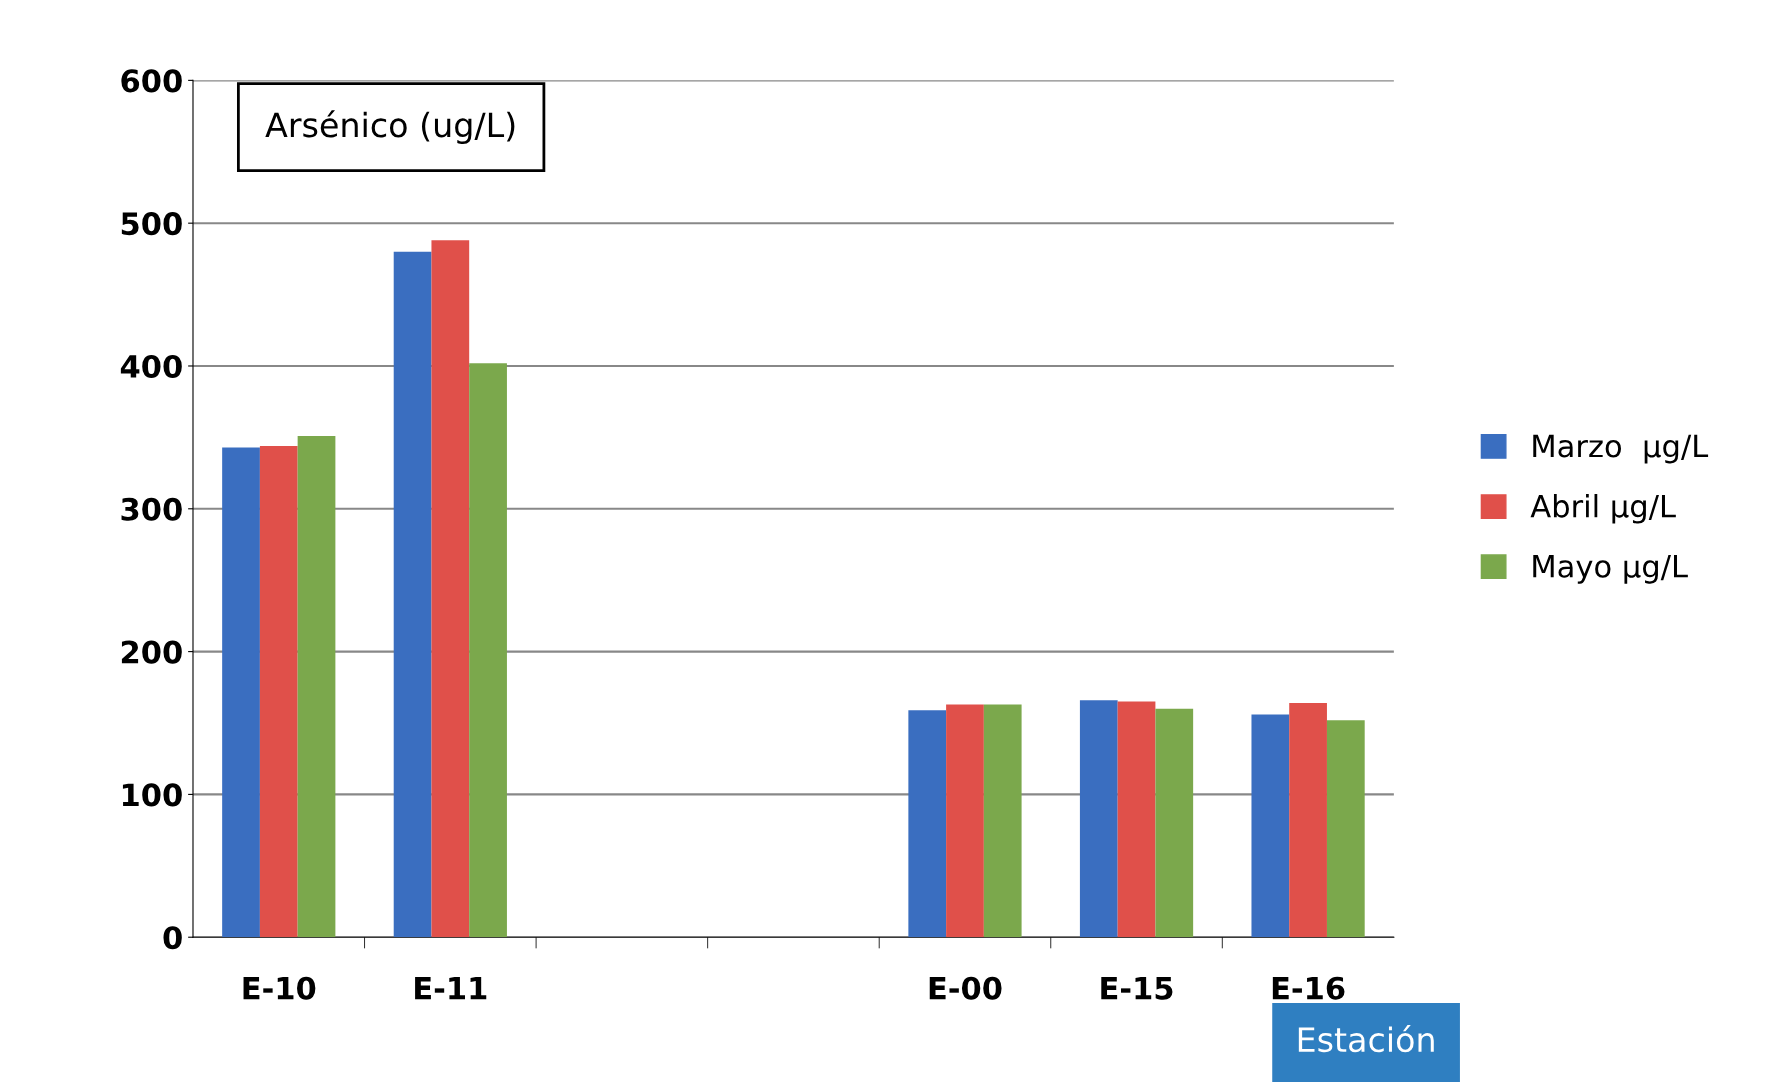 This screenshot has height=1086, width=1787. I want to click on y-tick-label: 300, so click(151, 509).